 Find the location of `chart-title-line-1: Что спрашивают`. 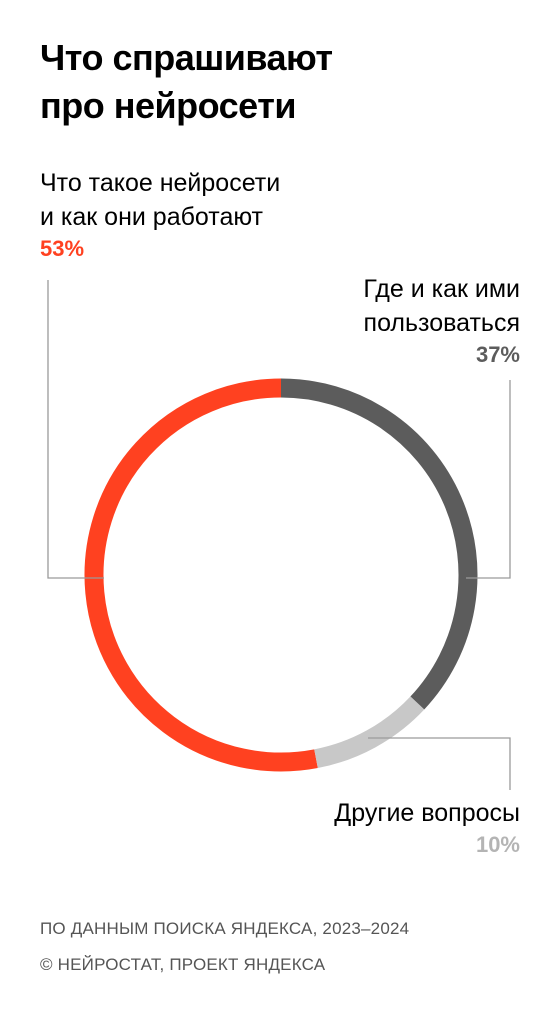

chart-title-line-1: Что спрашивают is located at coordinates (186, 57).